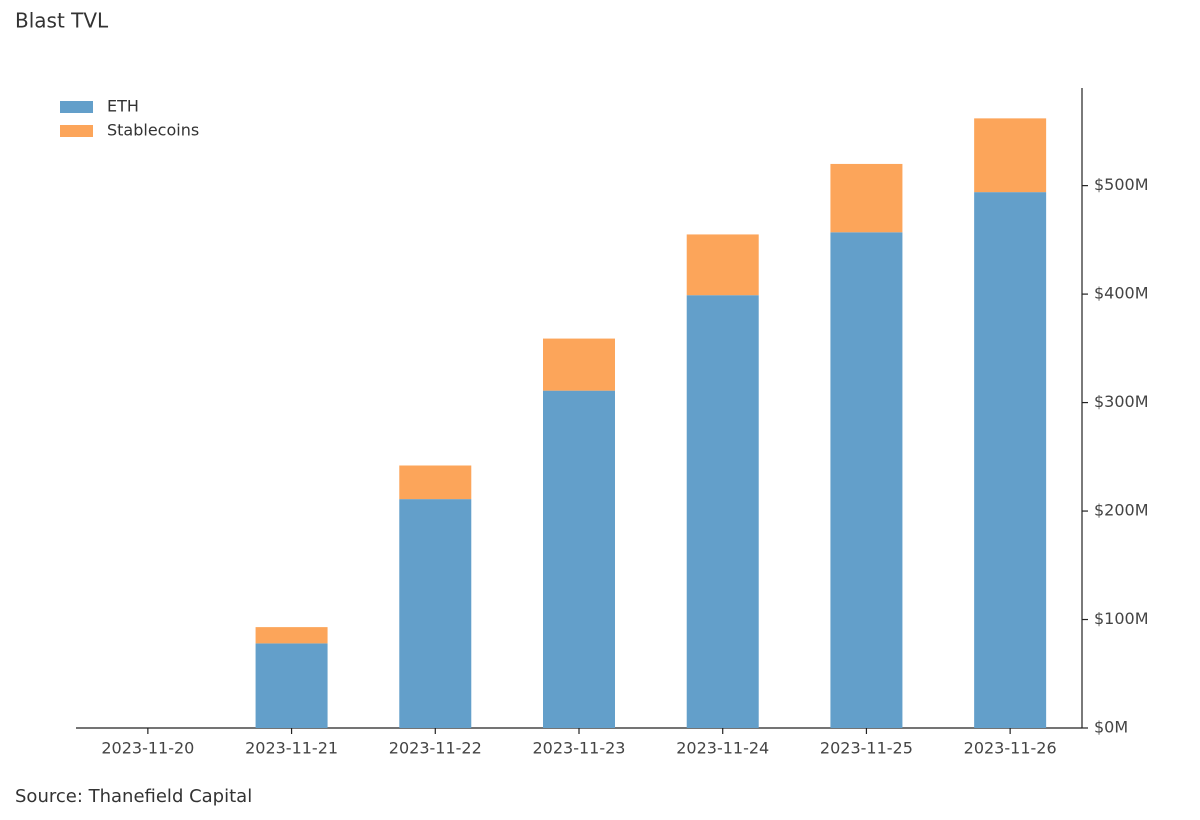 The image size is (1200, 820). Describe the element at coordinates (722, 748) in the screenshot. I see `x-tick-label: 2023-11-24` at that location.